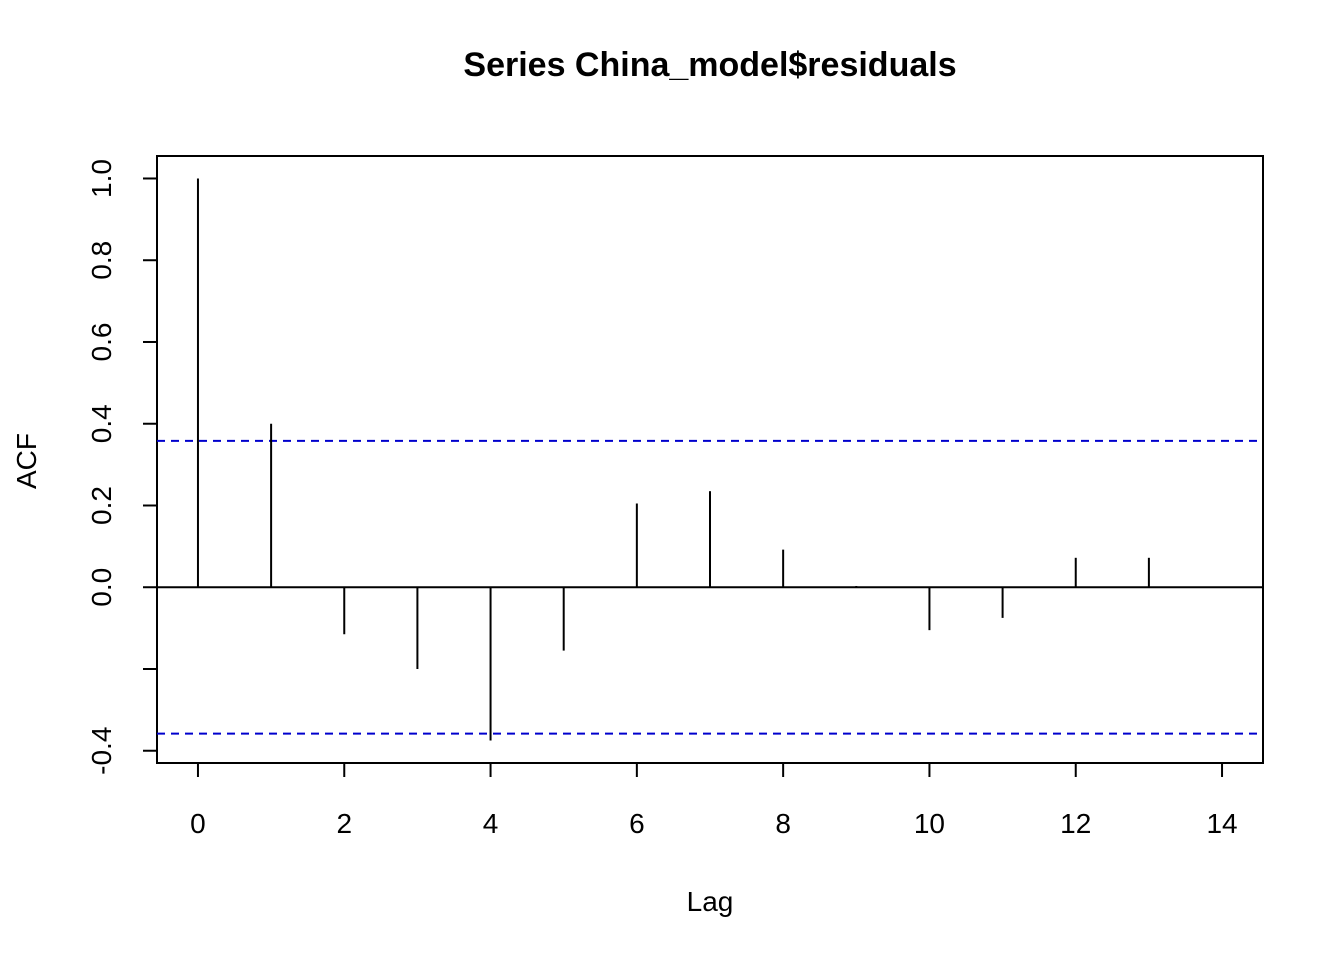 This screenshot has height=960, width=1344. I want to click on y-tick-label: -0.4, so click(101, 751).